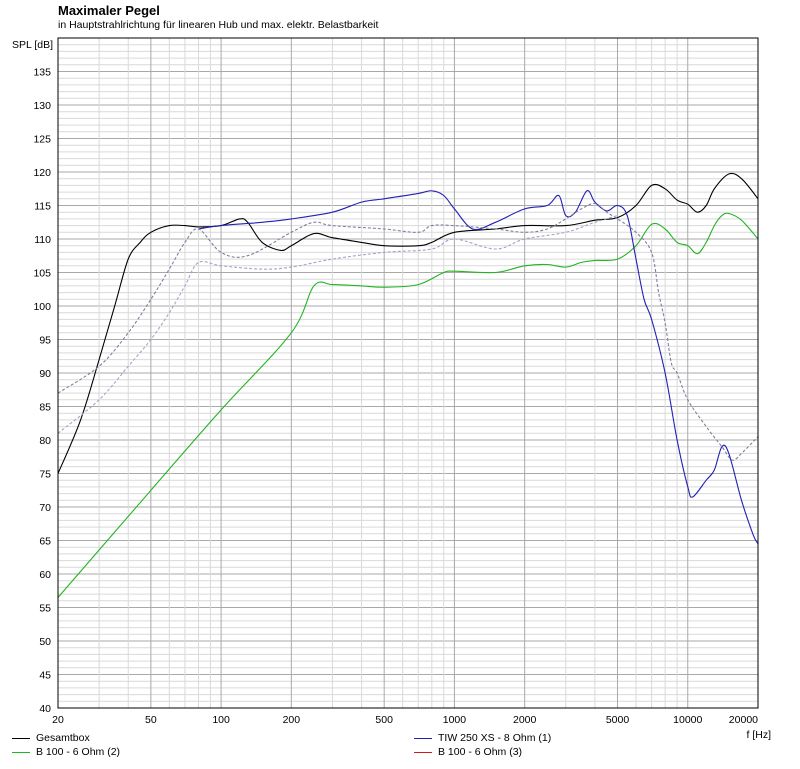 The image size is (800, 769). I want to click on y-tick-label: 40, so click(45, 709).